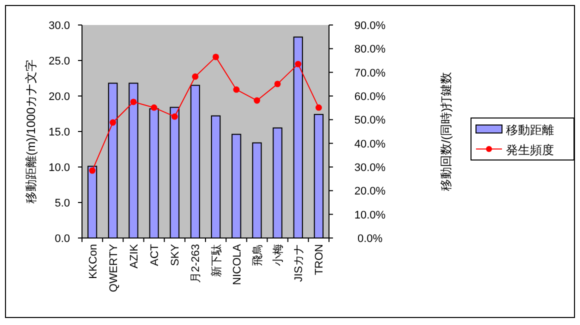 Image resolution: width=580 pixels, height=325 pixels. I want to click on x-tick-label: JISカナ, so click(299, 263).